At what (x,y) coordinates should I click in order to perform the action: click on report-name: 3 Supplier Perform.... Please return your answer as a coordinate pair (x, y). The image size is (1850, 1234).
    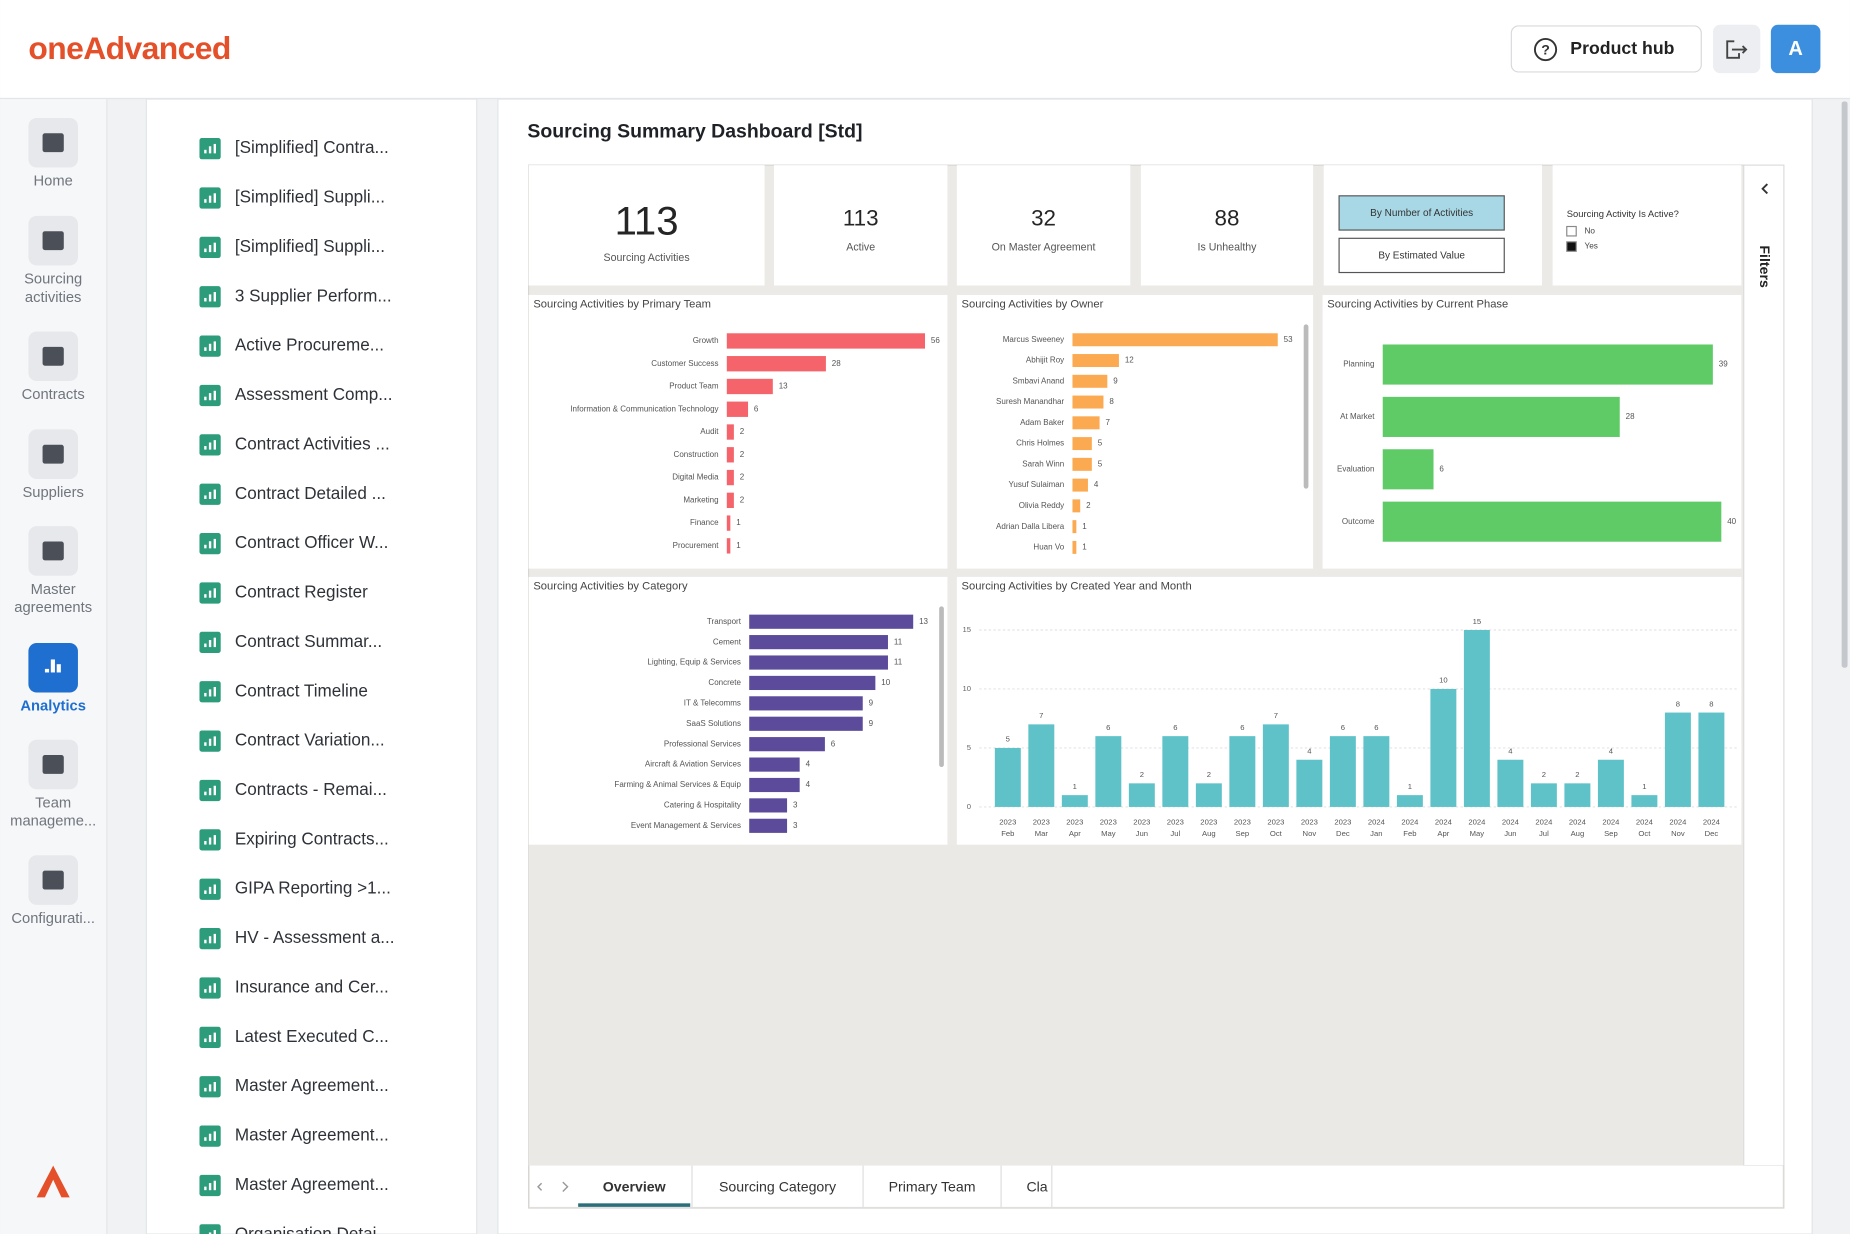
    Looking at the image, I should click on (313, 295).